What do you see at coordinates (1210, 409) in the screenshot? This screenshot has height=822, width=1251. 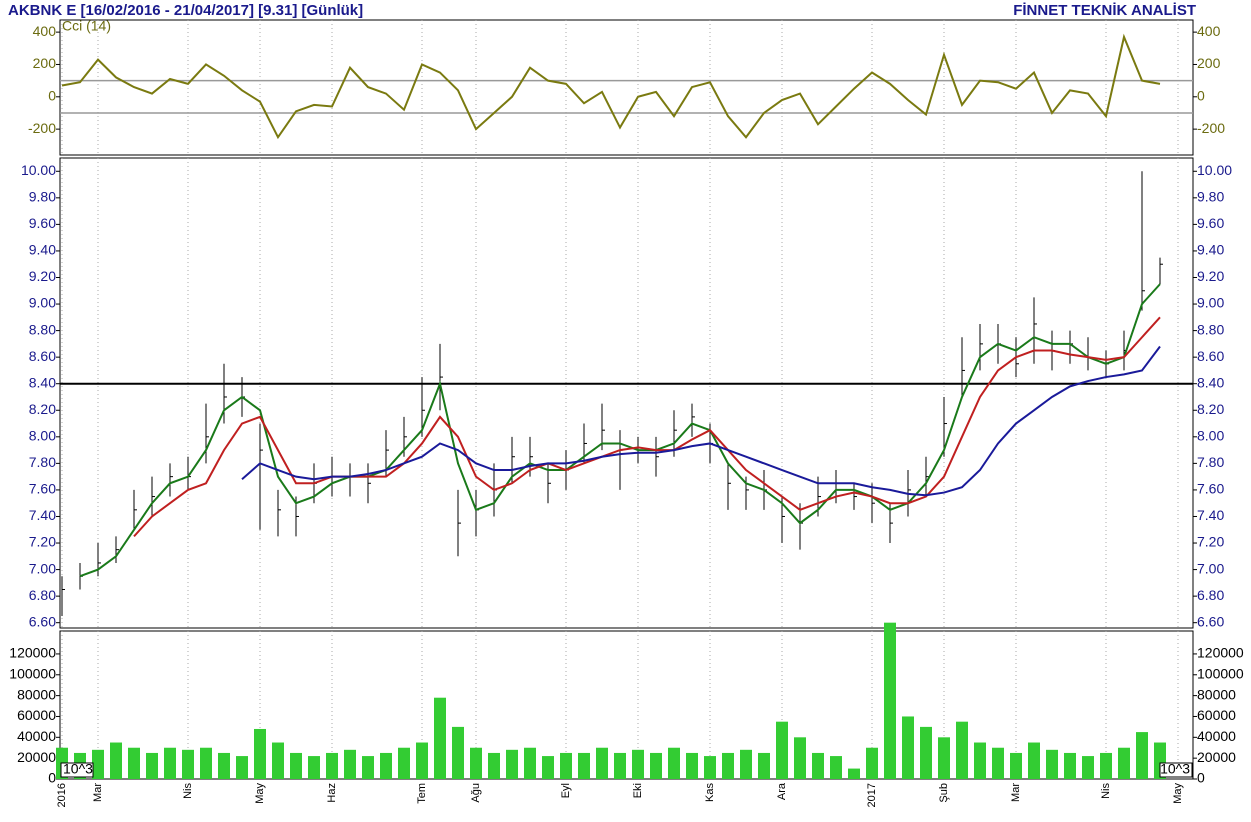 I see `y-tick-label: 8.20` at bounding box center [1210, 409].